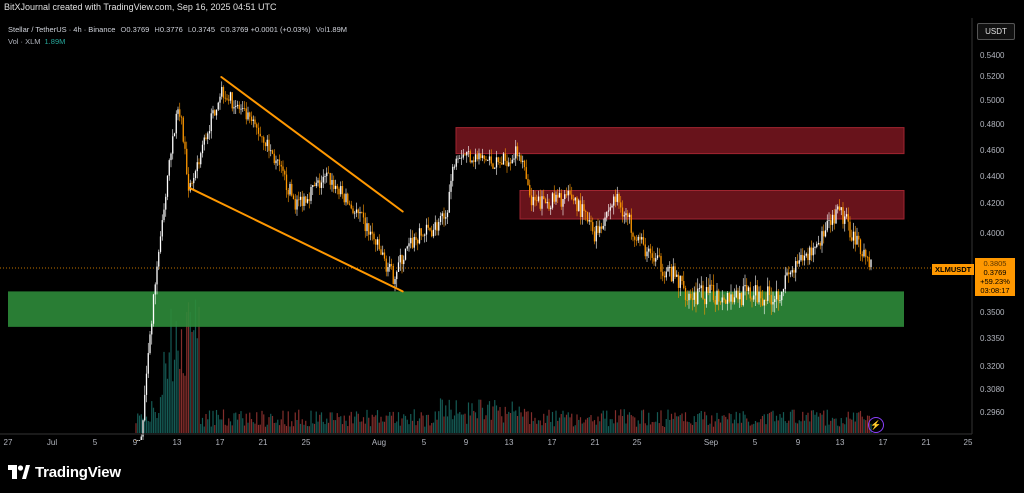  Describe the element at coordinates (78, 472) in the screenshot. I see `brand-name: TradingView` at that location.